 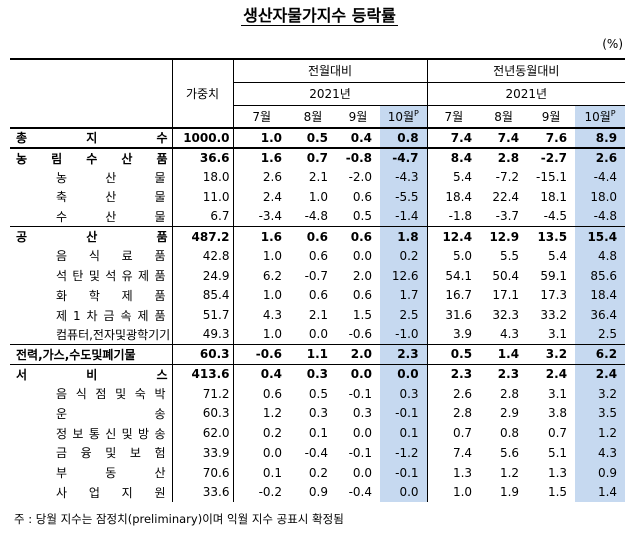 I want to click on value: -1.8, so click(x=453, y=216).